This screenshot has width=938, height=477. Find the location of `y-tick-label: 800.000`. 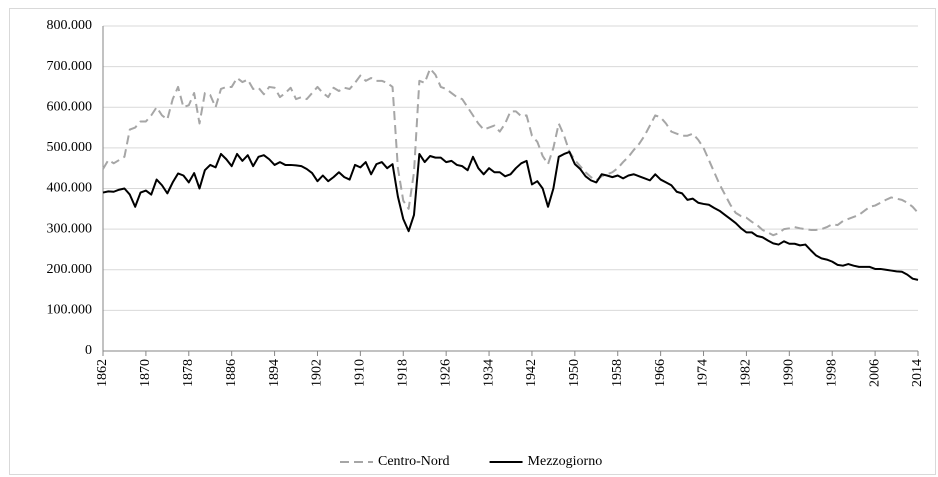

y-tick-label: 800.000 is located at coordinates (70, 25).